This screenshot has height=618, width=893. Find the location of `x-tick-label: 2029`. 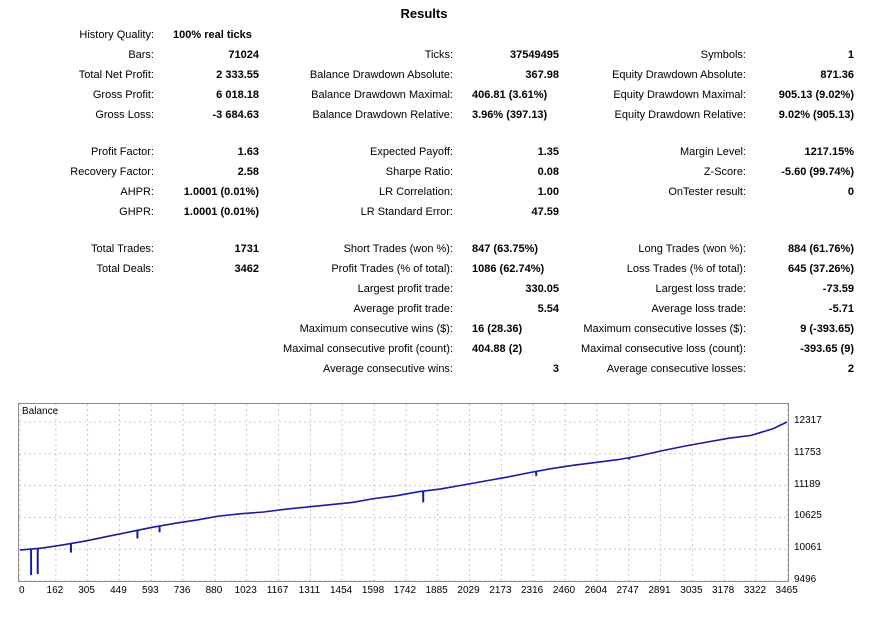

x-tick-label: 2029 is located at coordinates (468, 590).